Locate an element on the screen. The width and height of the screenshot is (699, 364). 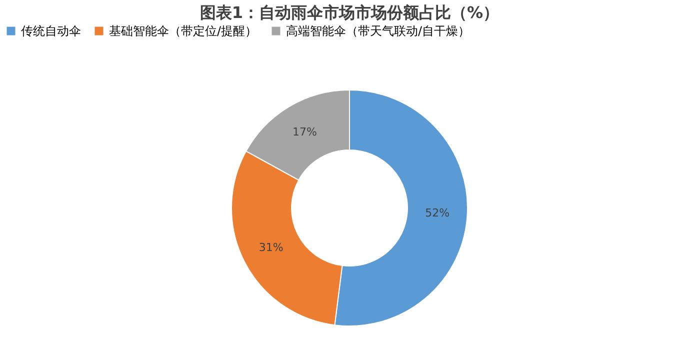
chart-title: 图表1：自动雨伞市场市场份额占比（%） is located at coordinates (350, 12).